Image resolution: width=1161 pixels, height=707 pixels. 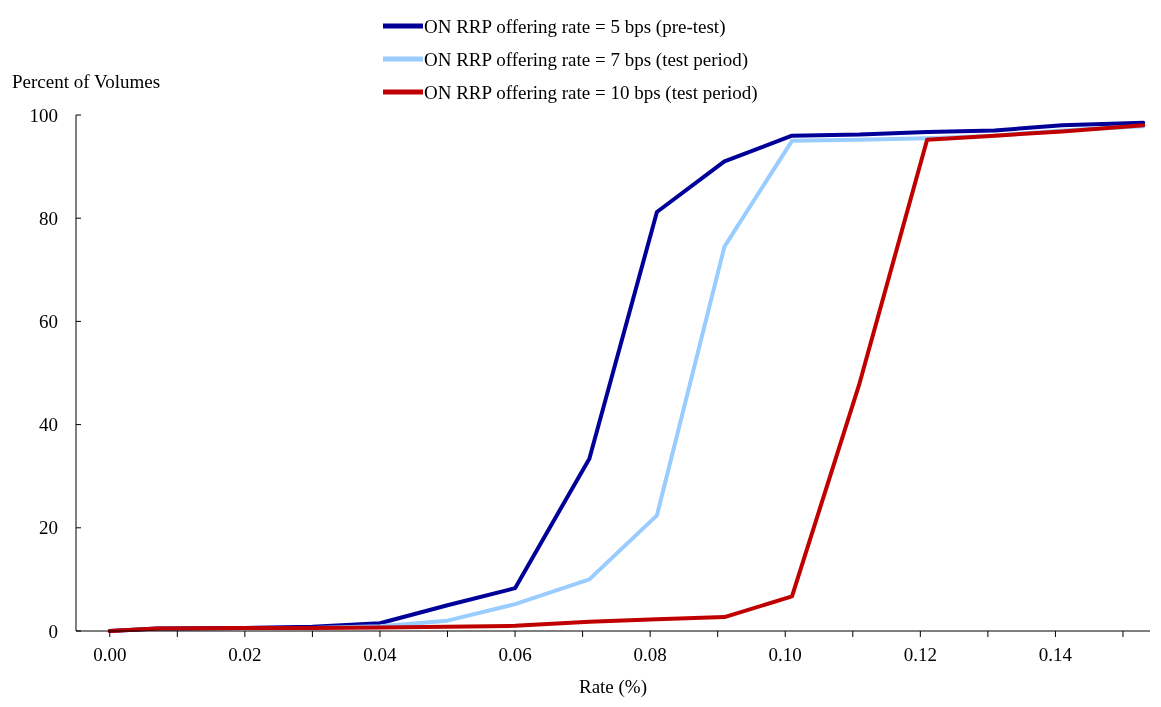 I want to click on y-tick-label: 40, so click(x=48, y=425).